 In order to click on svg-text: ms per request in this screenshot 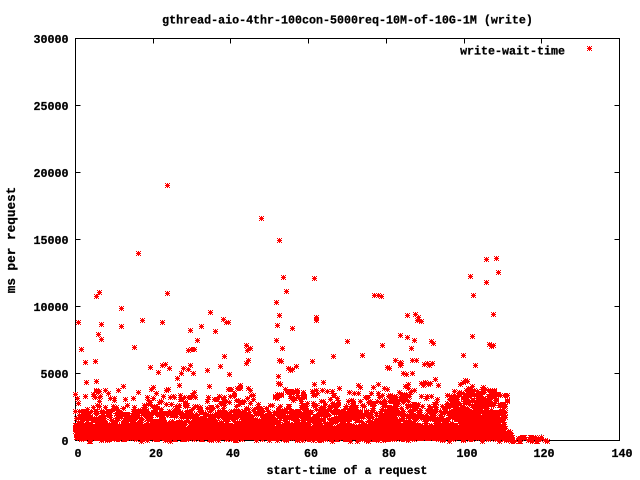, I will do `click(11, 240)`.